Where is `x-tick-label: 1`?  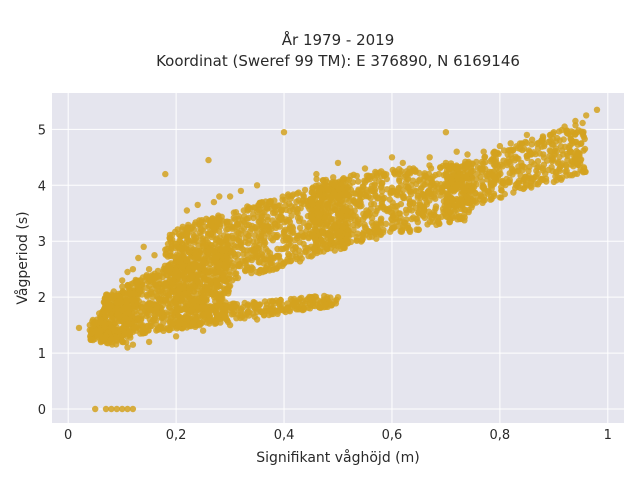 x-tick-label: 1 is located at coordinates (608, 435).